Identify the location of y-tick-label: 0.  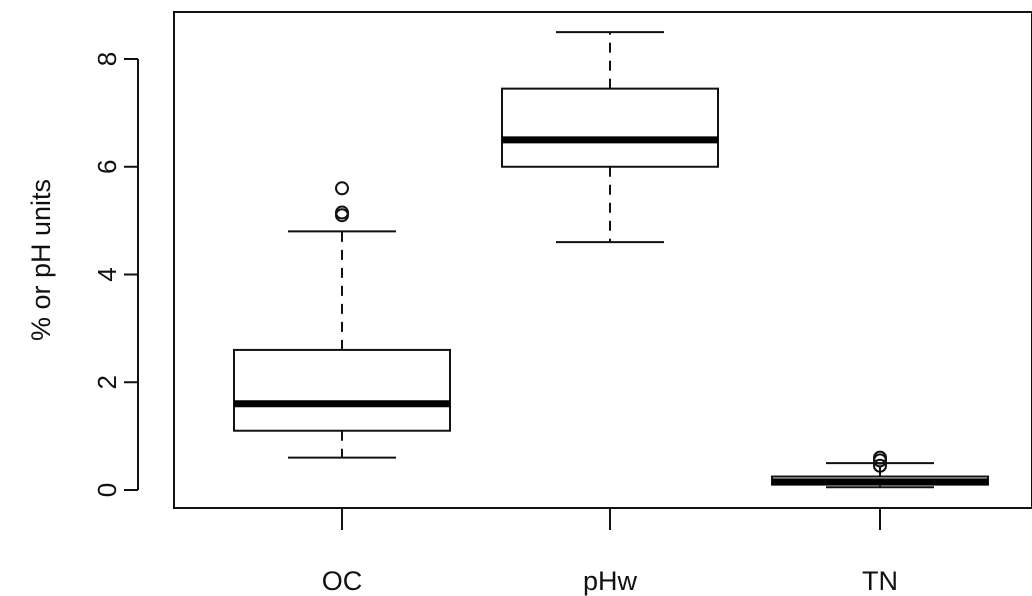
(107, 490).